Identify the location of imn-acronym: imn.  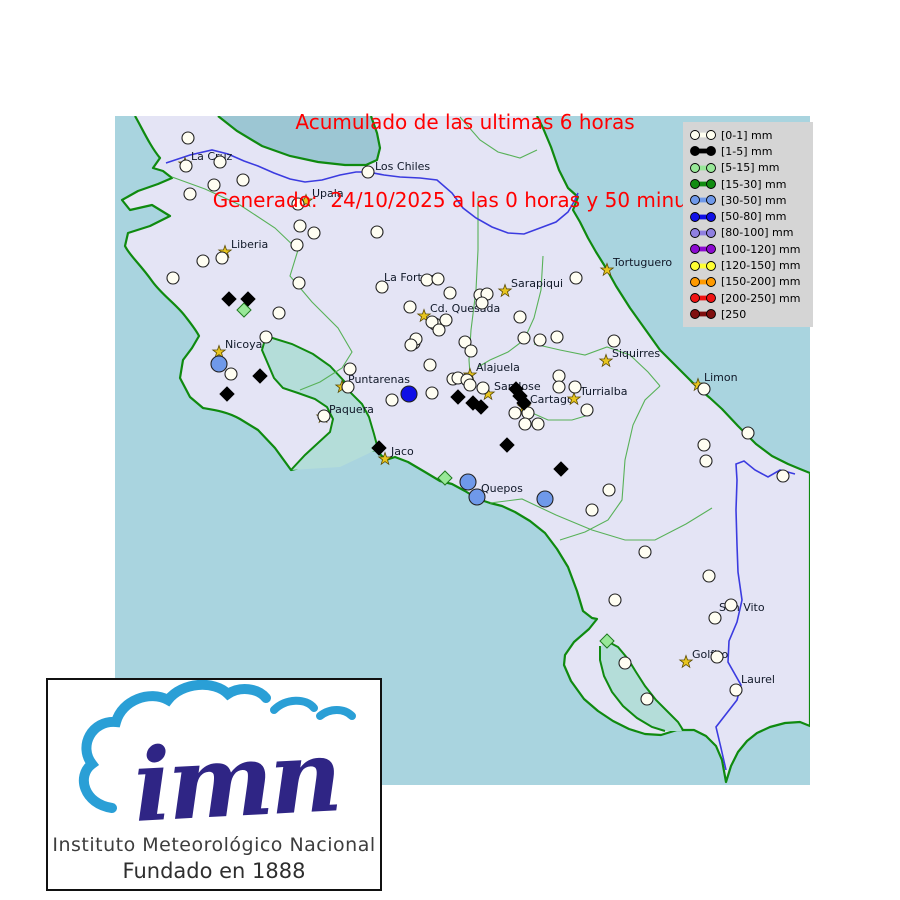
(236, 773).